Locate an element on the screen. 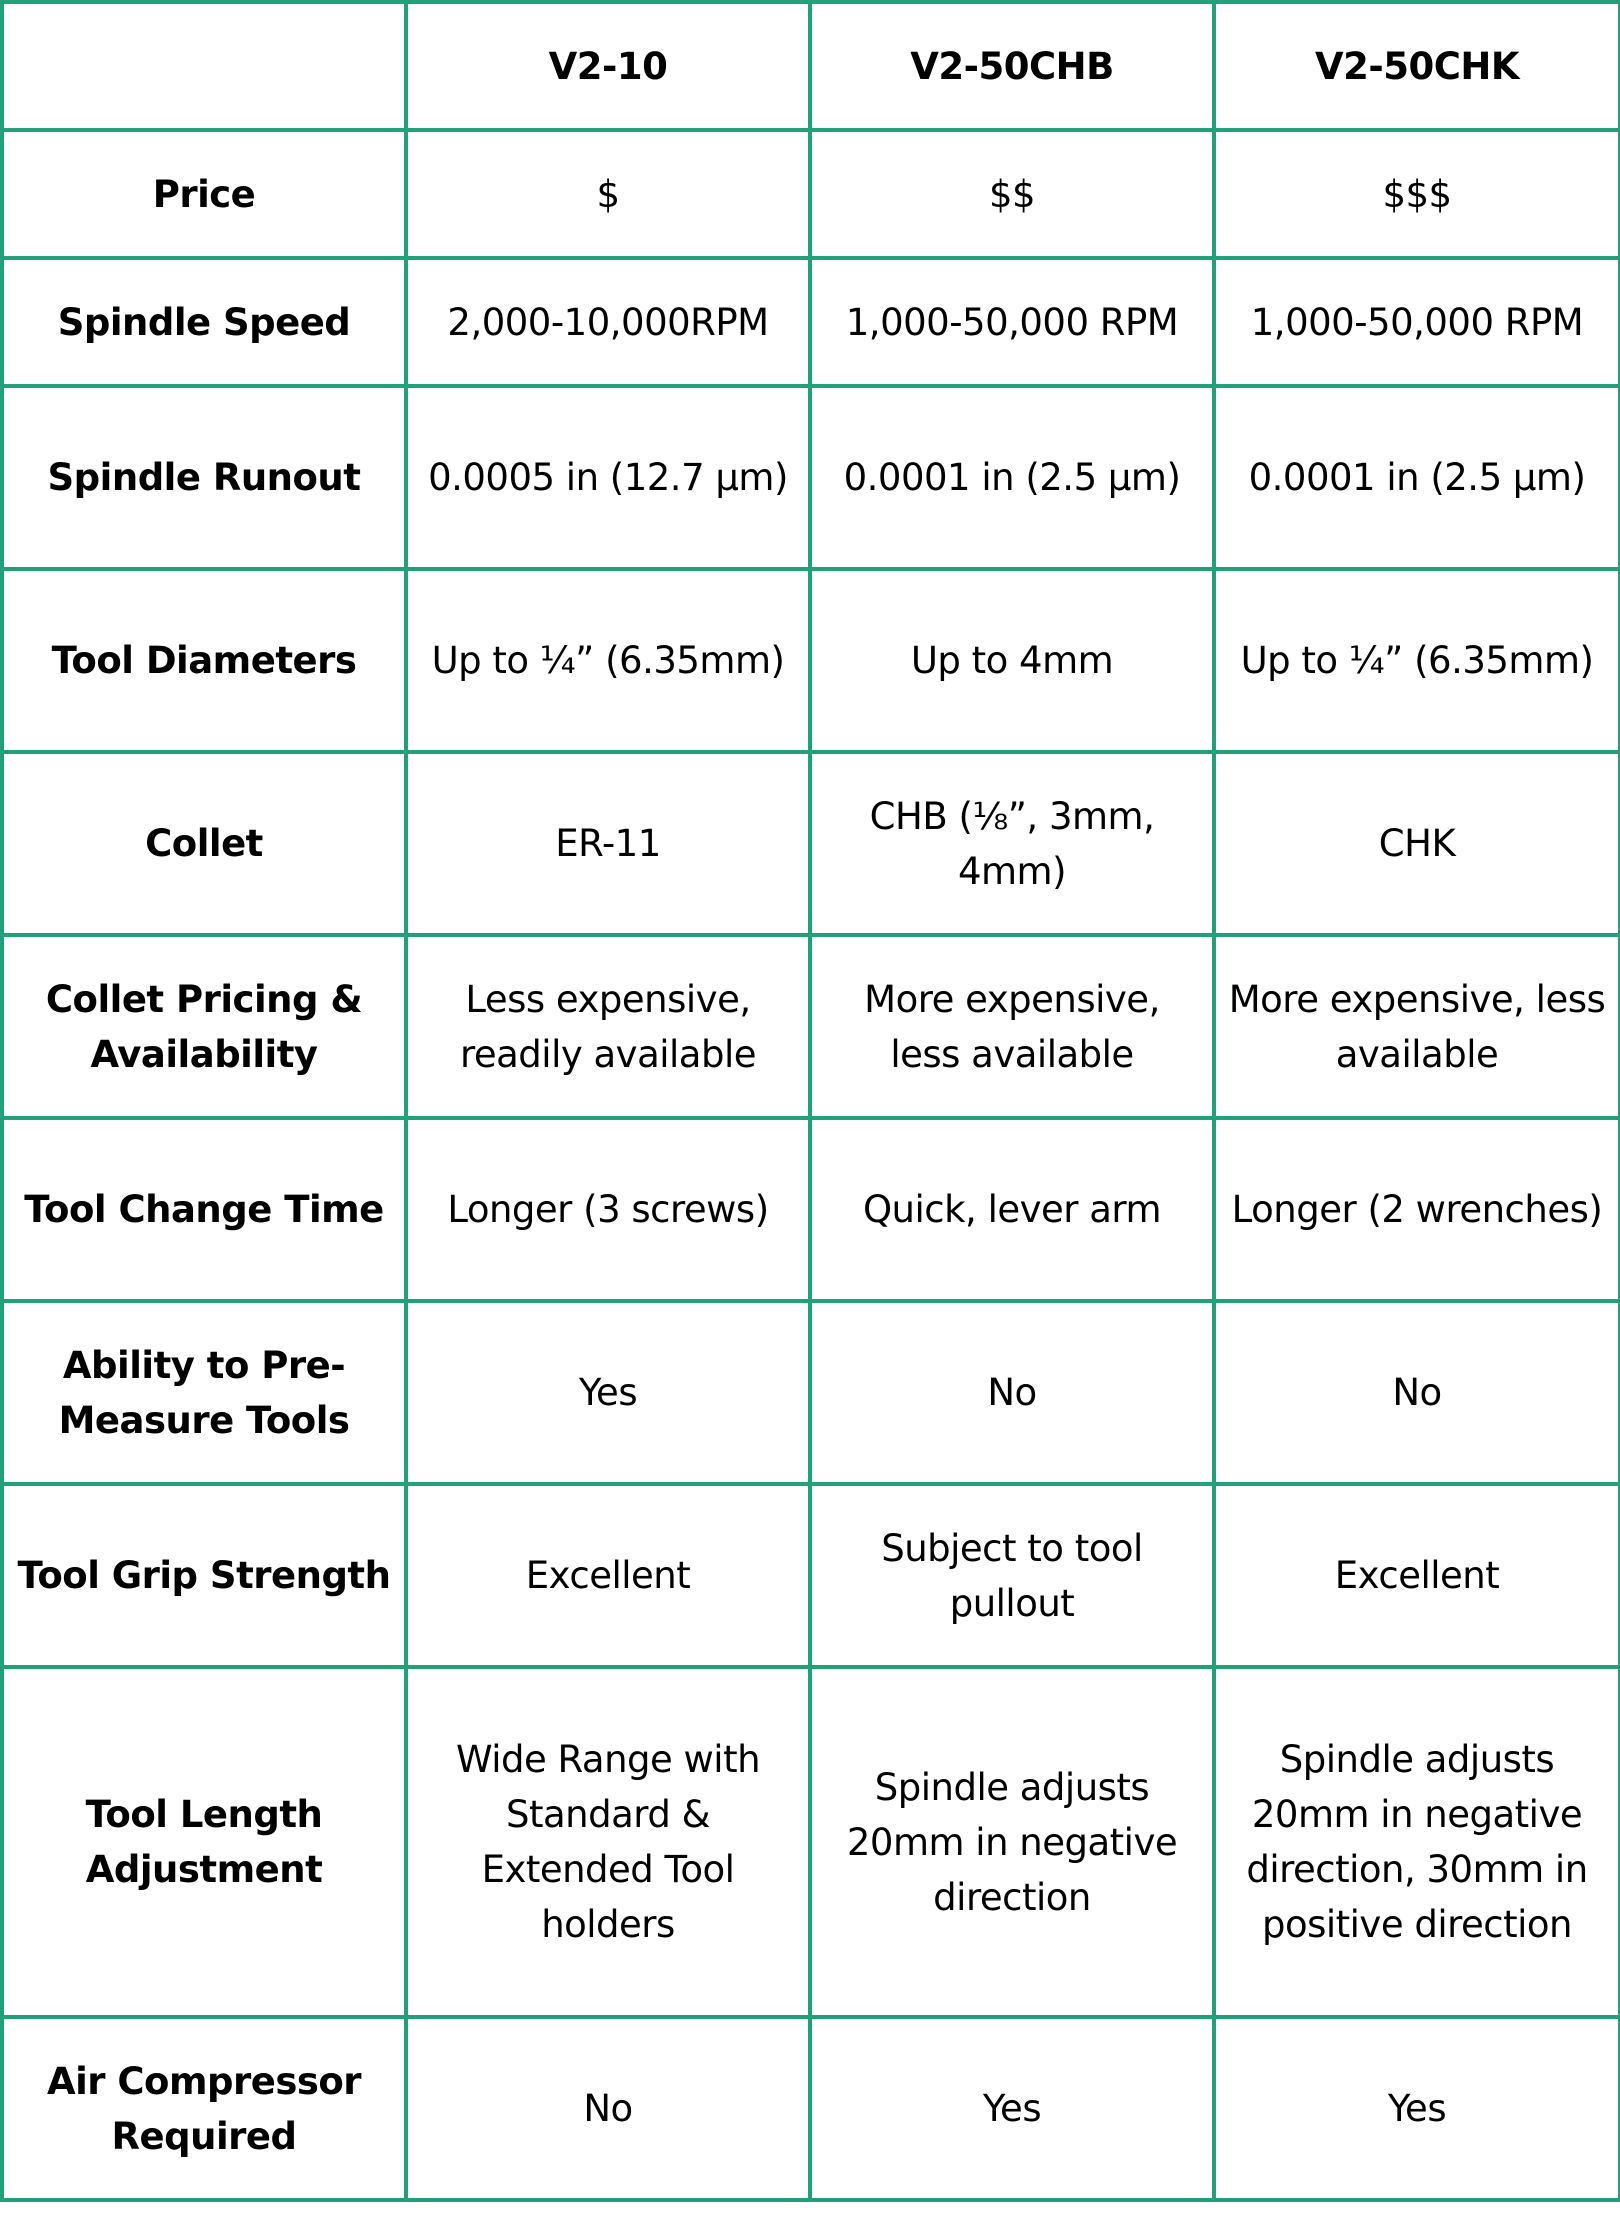 The image size is (1620, 2214). cell: Subject to tool pullout is located at coordinates (1012, 1575).